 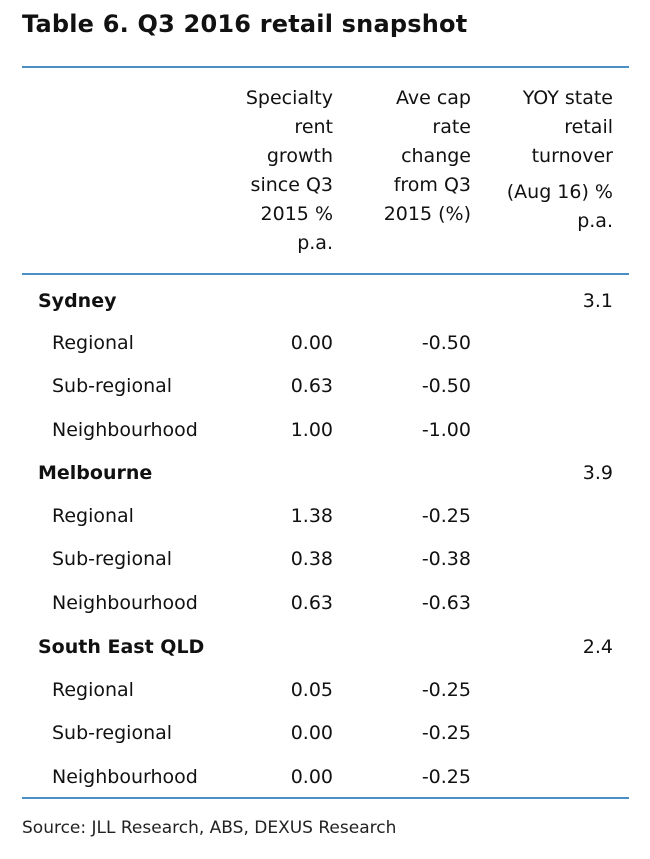 What do you see at coordinates (121, 647) in the screenshot?
I see `group-name: South East QLD` at bounding box center [121, 647].